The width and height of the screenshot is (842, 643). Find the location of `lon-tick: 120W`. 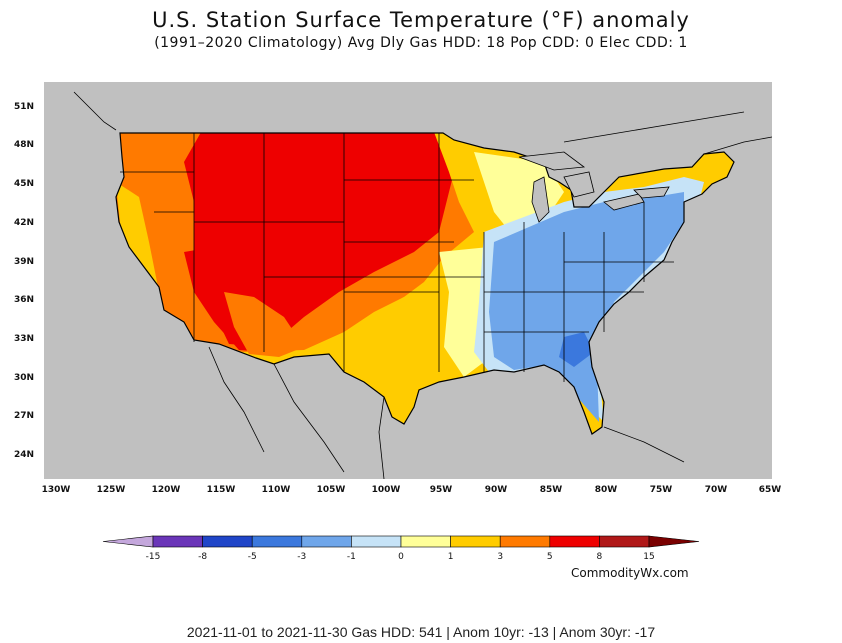

lon-tick: 120W is located at coordinates (166, 490).